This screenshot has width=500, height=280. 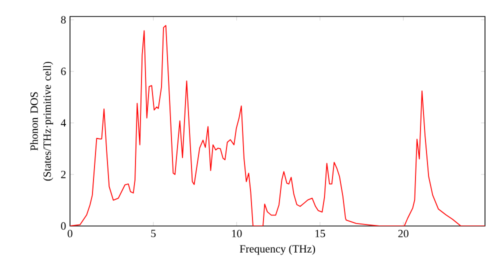 What do you see at coordinates (320, 234) in the screenshot?
I see `x-tick-label: 15` at bounding box center [320, 234].